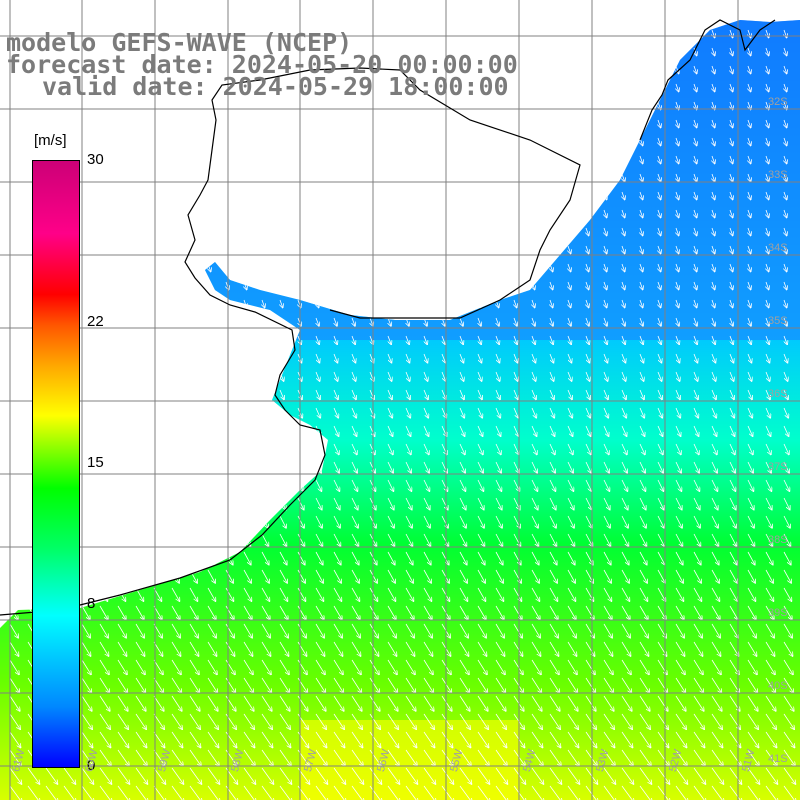 This screenshot has height=800, width=800. I want to click on latitude-label: 32S, so click(778, 102).